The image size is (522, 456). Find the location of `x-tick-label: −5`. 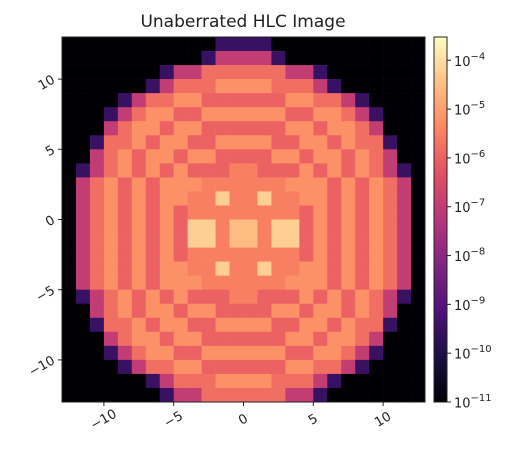

x-tick-label: −5 is located at coordinates (174, 420).